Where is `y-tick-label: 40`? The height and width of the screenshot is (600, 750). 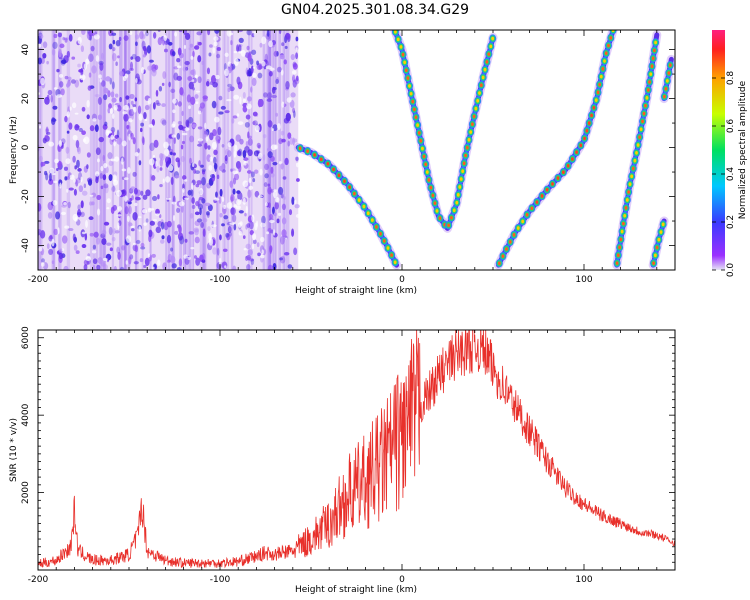
y-tick-label: 40 is located at coordinates (26, 50).